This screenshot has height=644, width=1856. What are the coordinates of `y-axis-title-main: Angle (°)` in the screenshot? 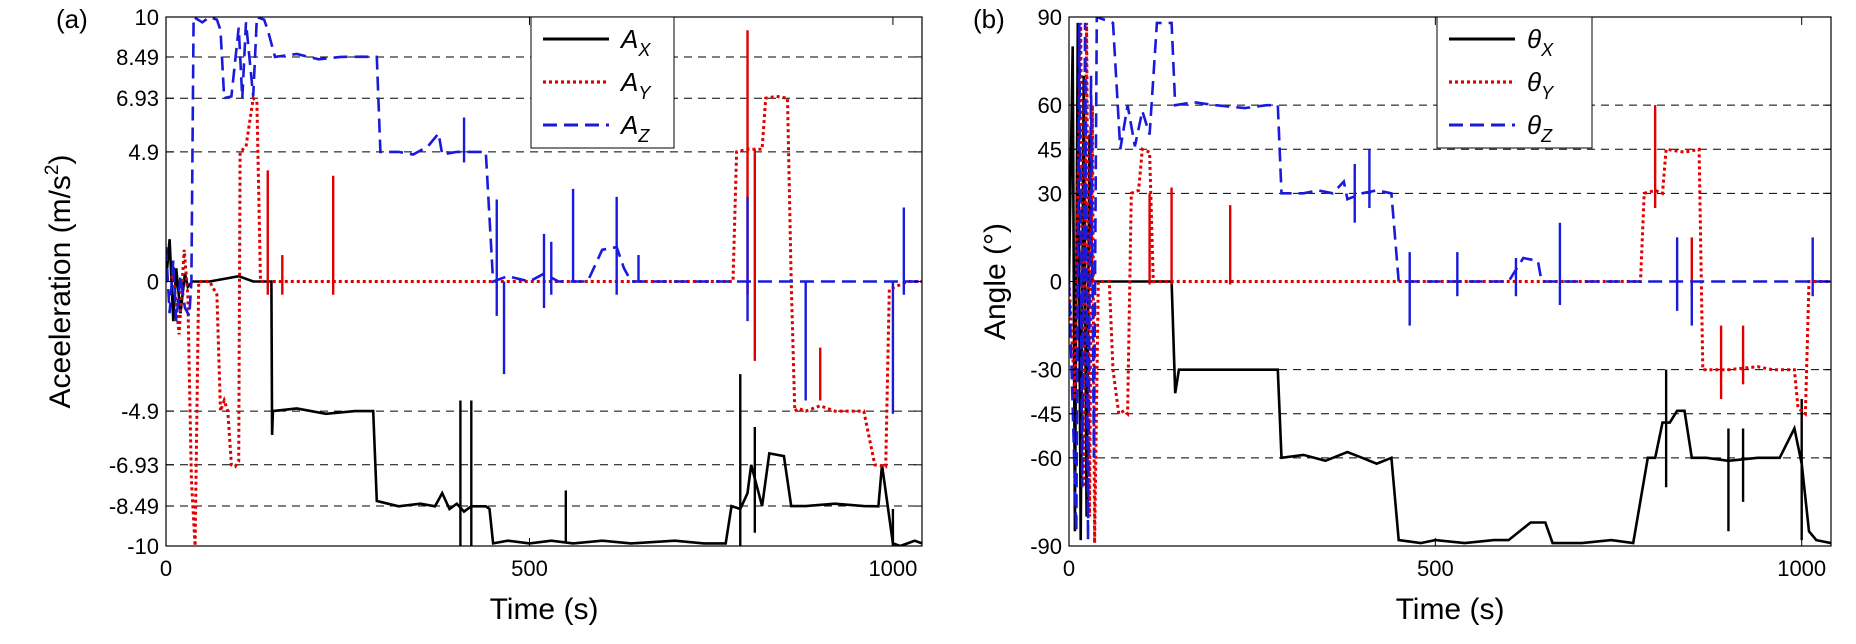 It's located at (995, 281).